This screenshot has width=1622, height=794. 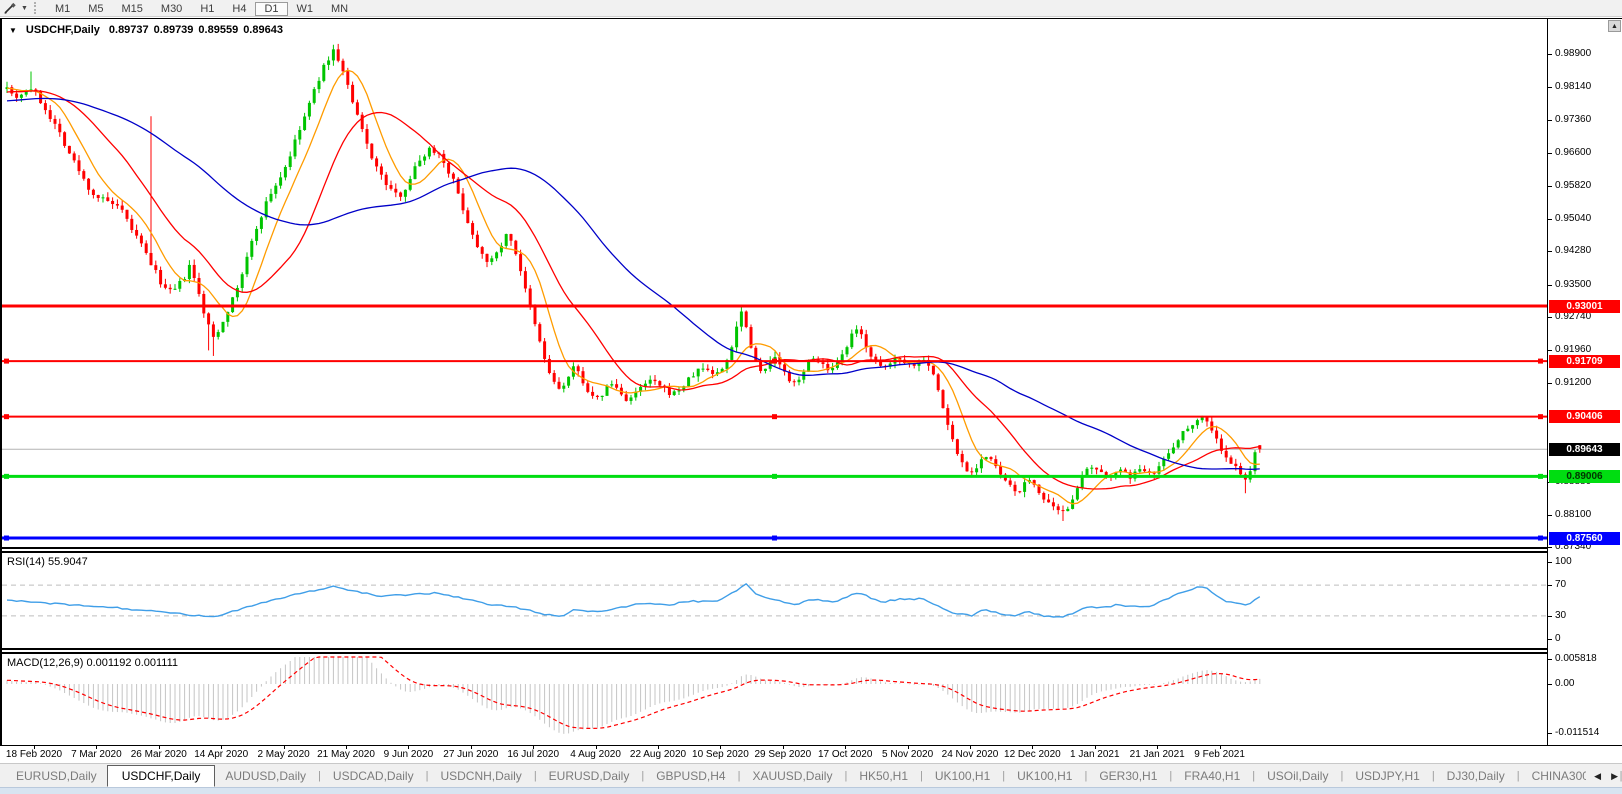 I want to click on date-label: 12 Dec 2020, so click(x=1032, y=754).